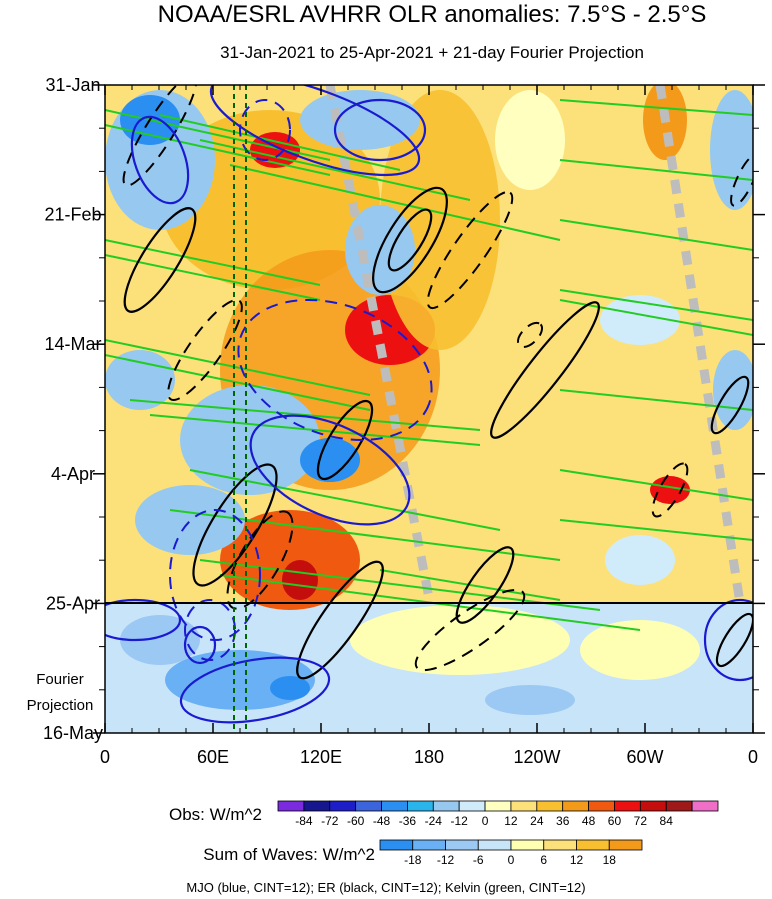 The height and width of the screenshot is (899, 772). Describe the element at coordinates (356, 821) in the screenshot. I see `obs-legend-level: -60` at that location.